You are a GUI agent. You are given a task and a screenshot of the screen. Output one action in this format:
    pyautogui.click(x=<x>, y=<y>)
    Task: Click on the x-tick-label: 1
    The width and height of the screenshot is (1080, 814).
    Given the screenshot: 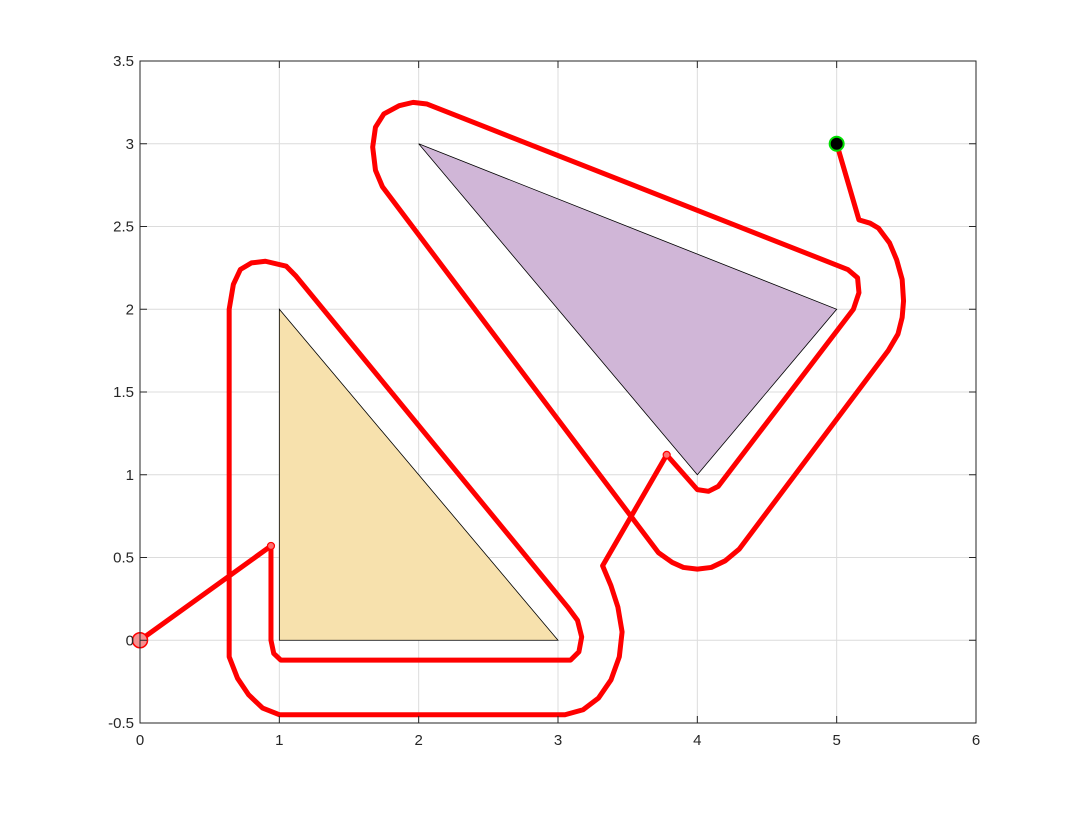 What is the action you would take?
    pyautogui.click(x=279, y=740)
    